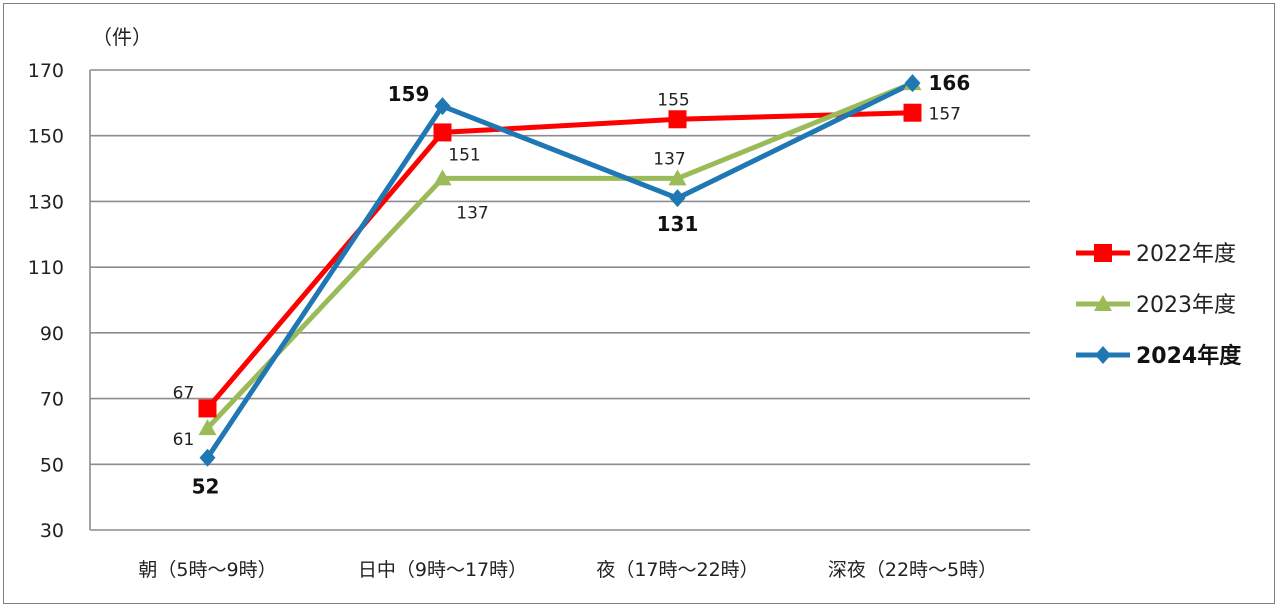 The width and height of the screenshot is (1280, 609). I want to click on y-axis: 30 50 70 90 110 130 150 170, so click(59, 301).